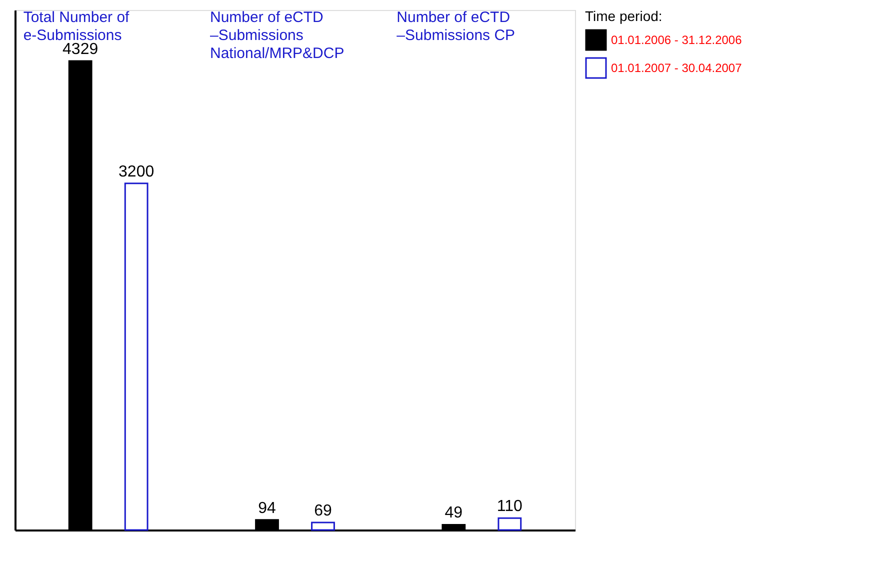  I want to click on legend-title: Time period:, so click(623, 16).